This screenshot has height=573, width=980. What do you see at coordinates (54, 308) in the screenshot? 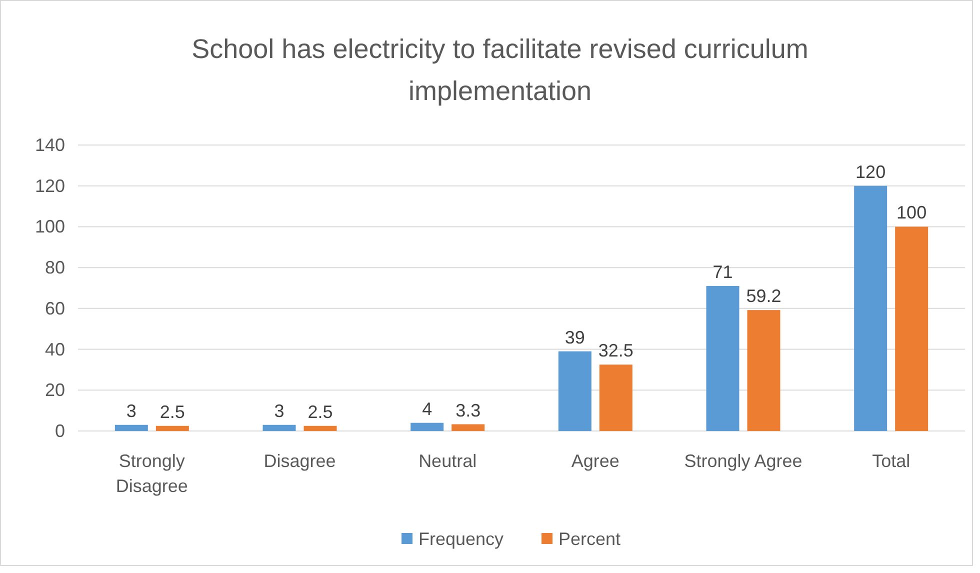
I see `y-tick-label: 60` at bounding box center [54, 308].